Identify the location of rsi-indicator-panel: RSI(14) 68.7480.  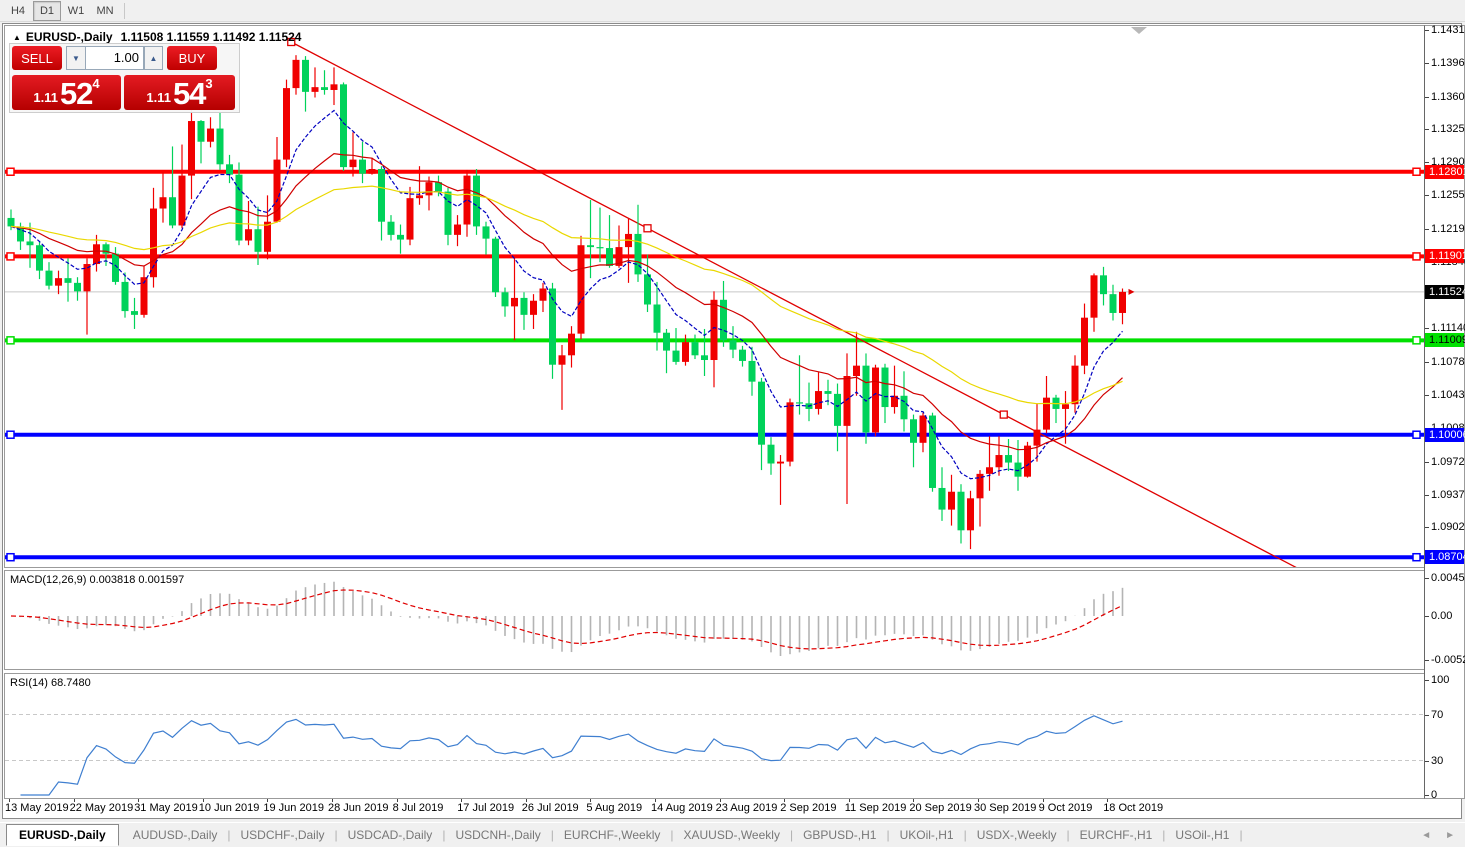
(714, 736).